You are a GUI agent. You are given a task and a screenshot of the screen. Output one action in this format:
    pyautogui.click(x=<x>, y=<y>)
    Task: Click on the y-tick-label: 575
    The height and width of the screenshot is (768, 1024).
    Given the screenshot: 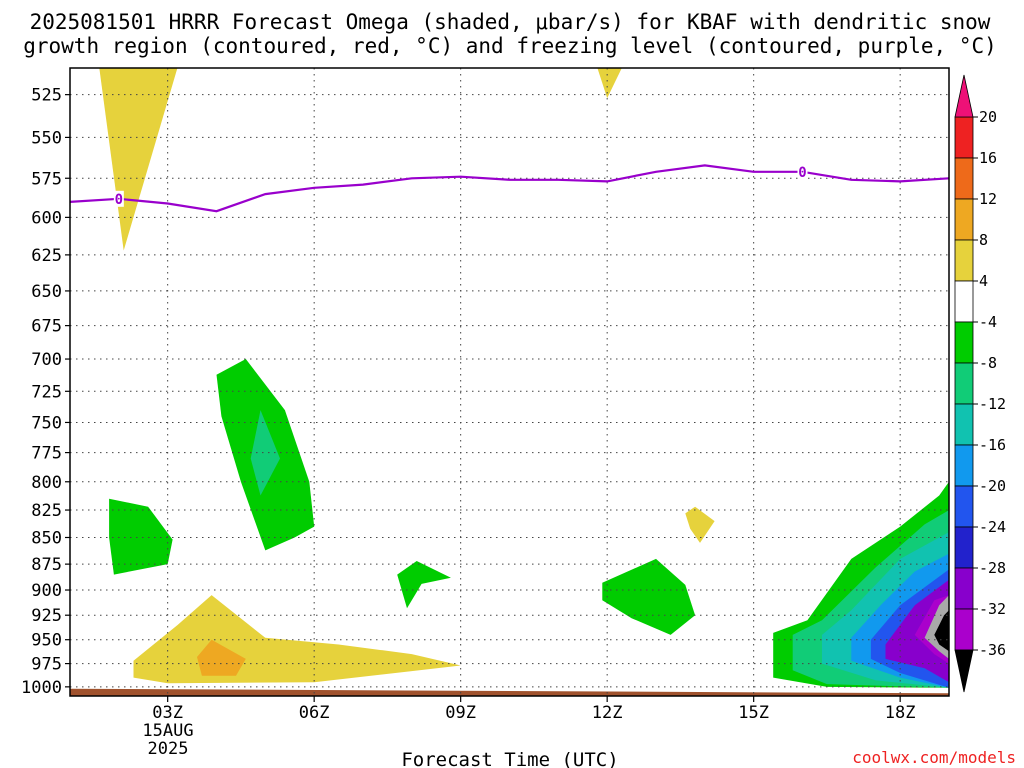 What is the action you would take?
    pyautogui.click(x=46, y=179)
    